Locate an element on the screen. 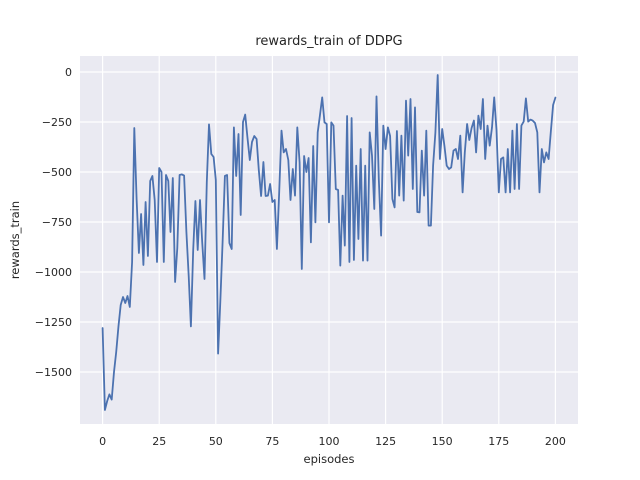 Image resolution: width=640 pixels, height=480 pixels. x-tick-label: 100 is located at coordinates (329, 441).